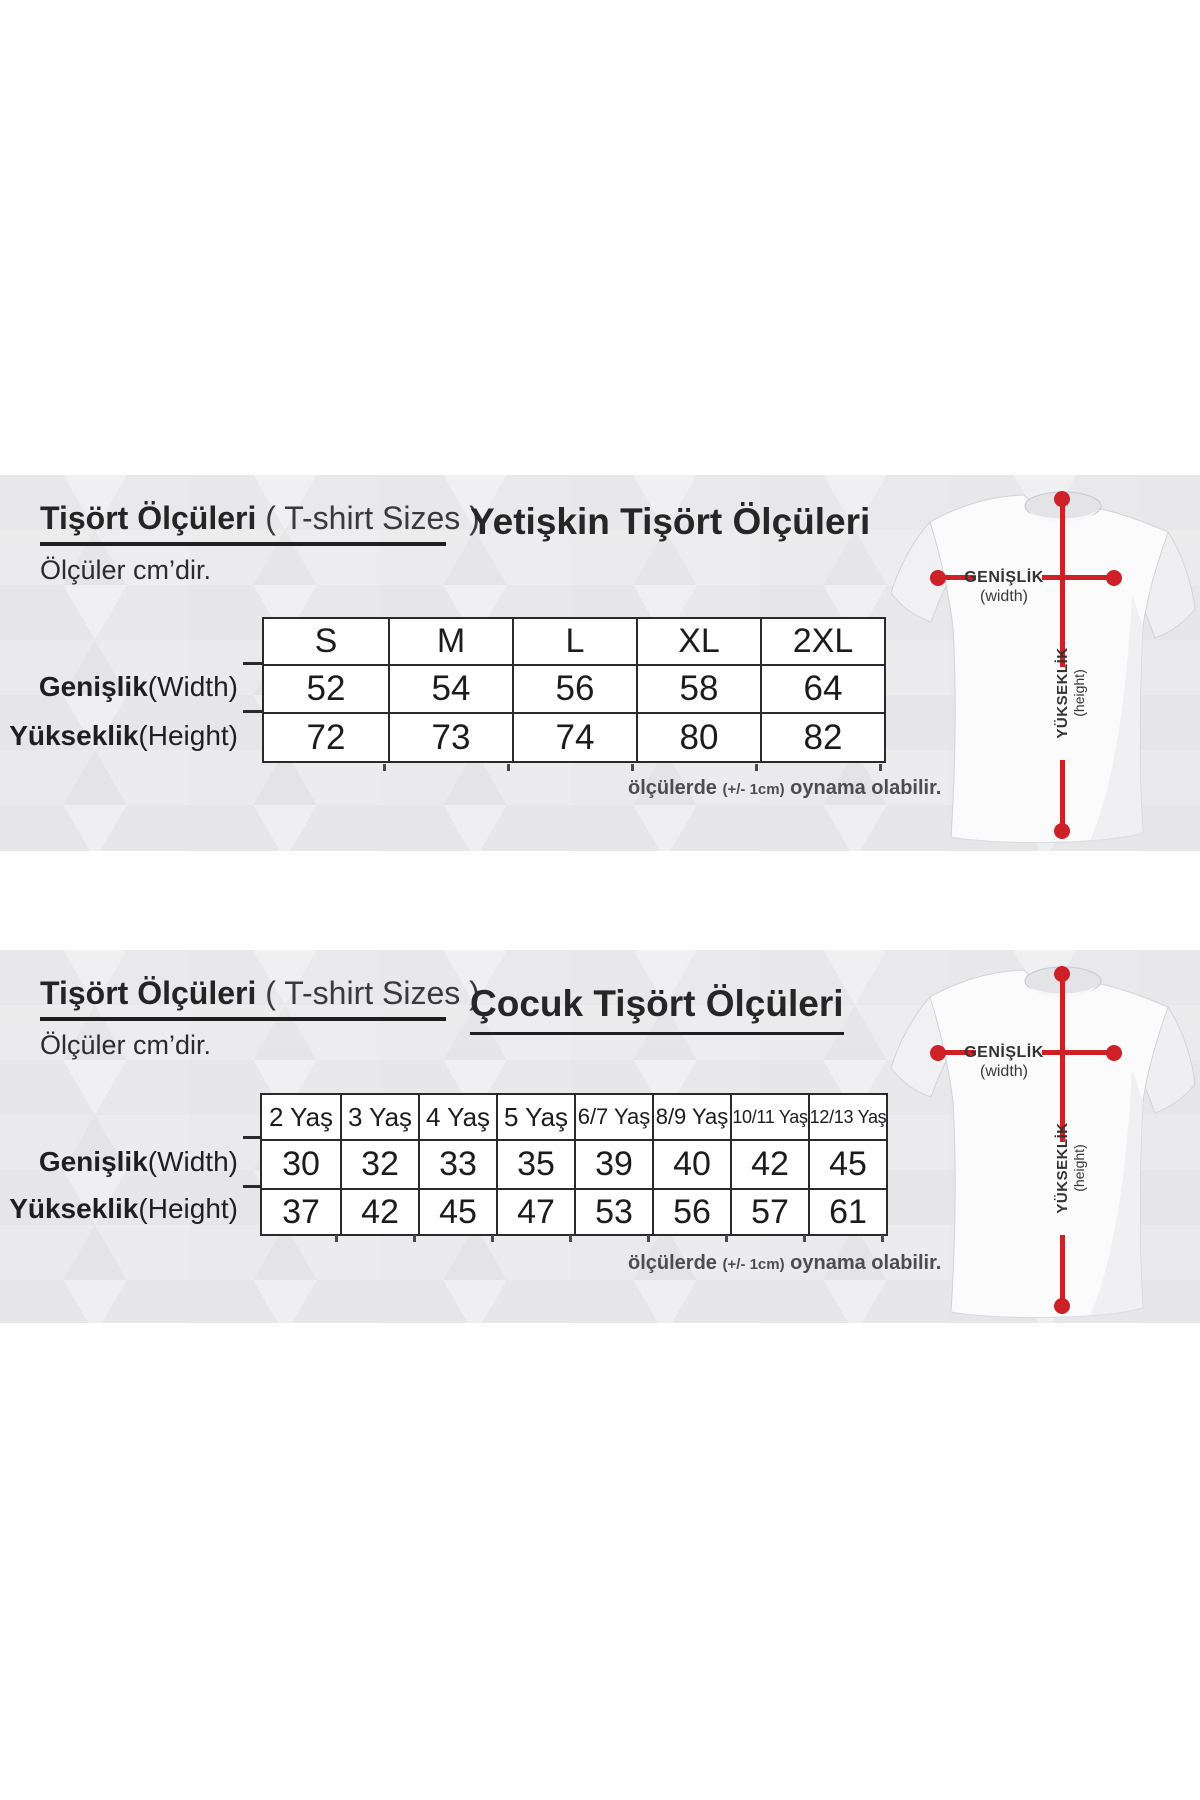  What do you see at coordinates (574, 736) in the screenshot?
I see `height-value: 74` at bounding box center [574, 736].